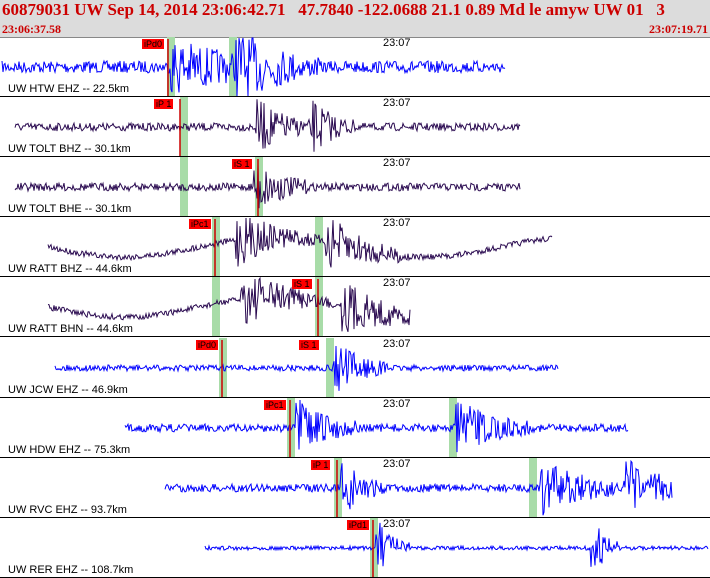 The width and height of the screenshot is (710, 578). I want to click on trace-panel: UW RATT BHN -- 44.6km 23:07 iS 1, so click(355, 307).